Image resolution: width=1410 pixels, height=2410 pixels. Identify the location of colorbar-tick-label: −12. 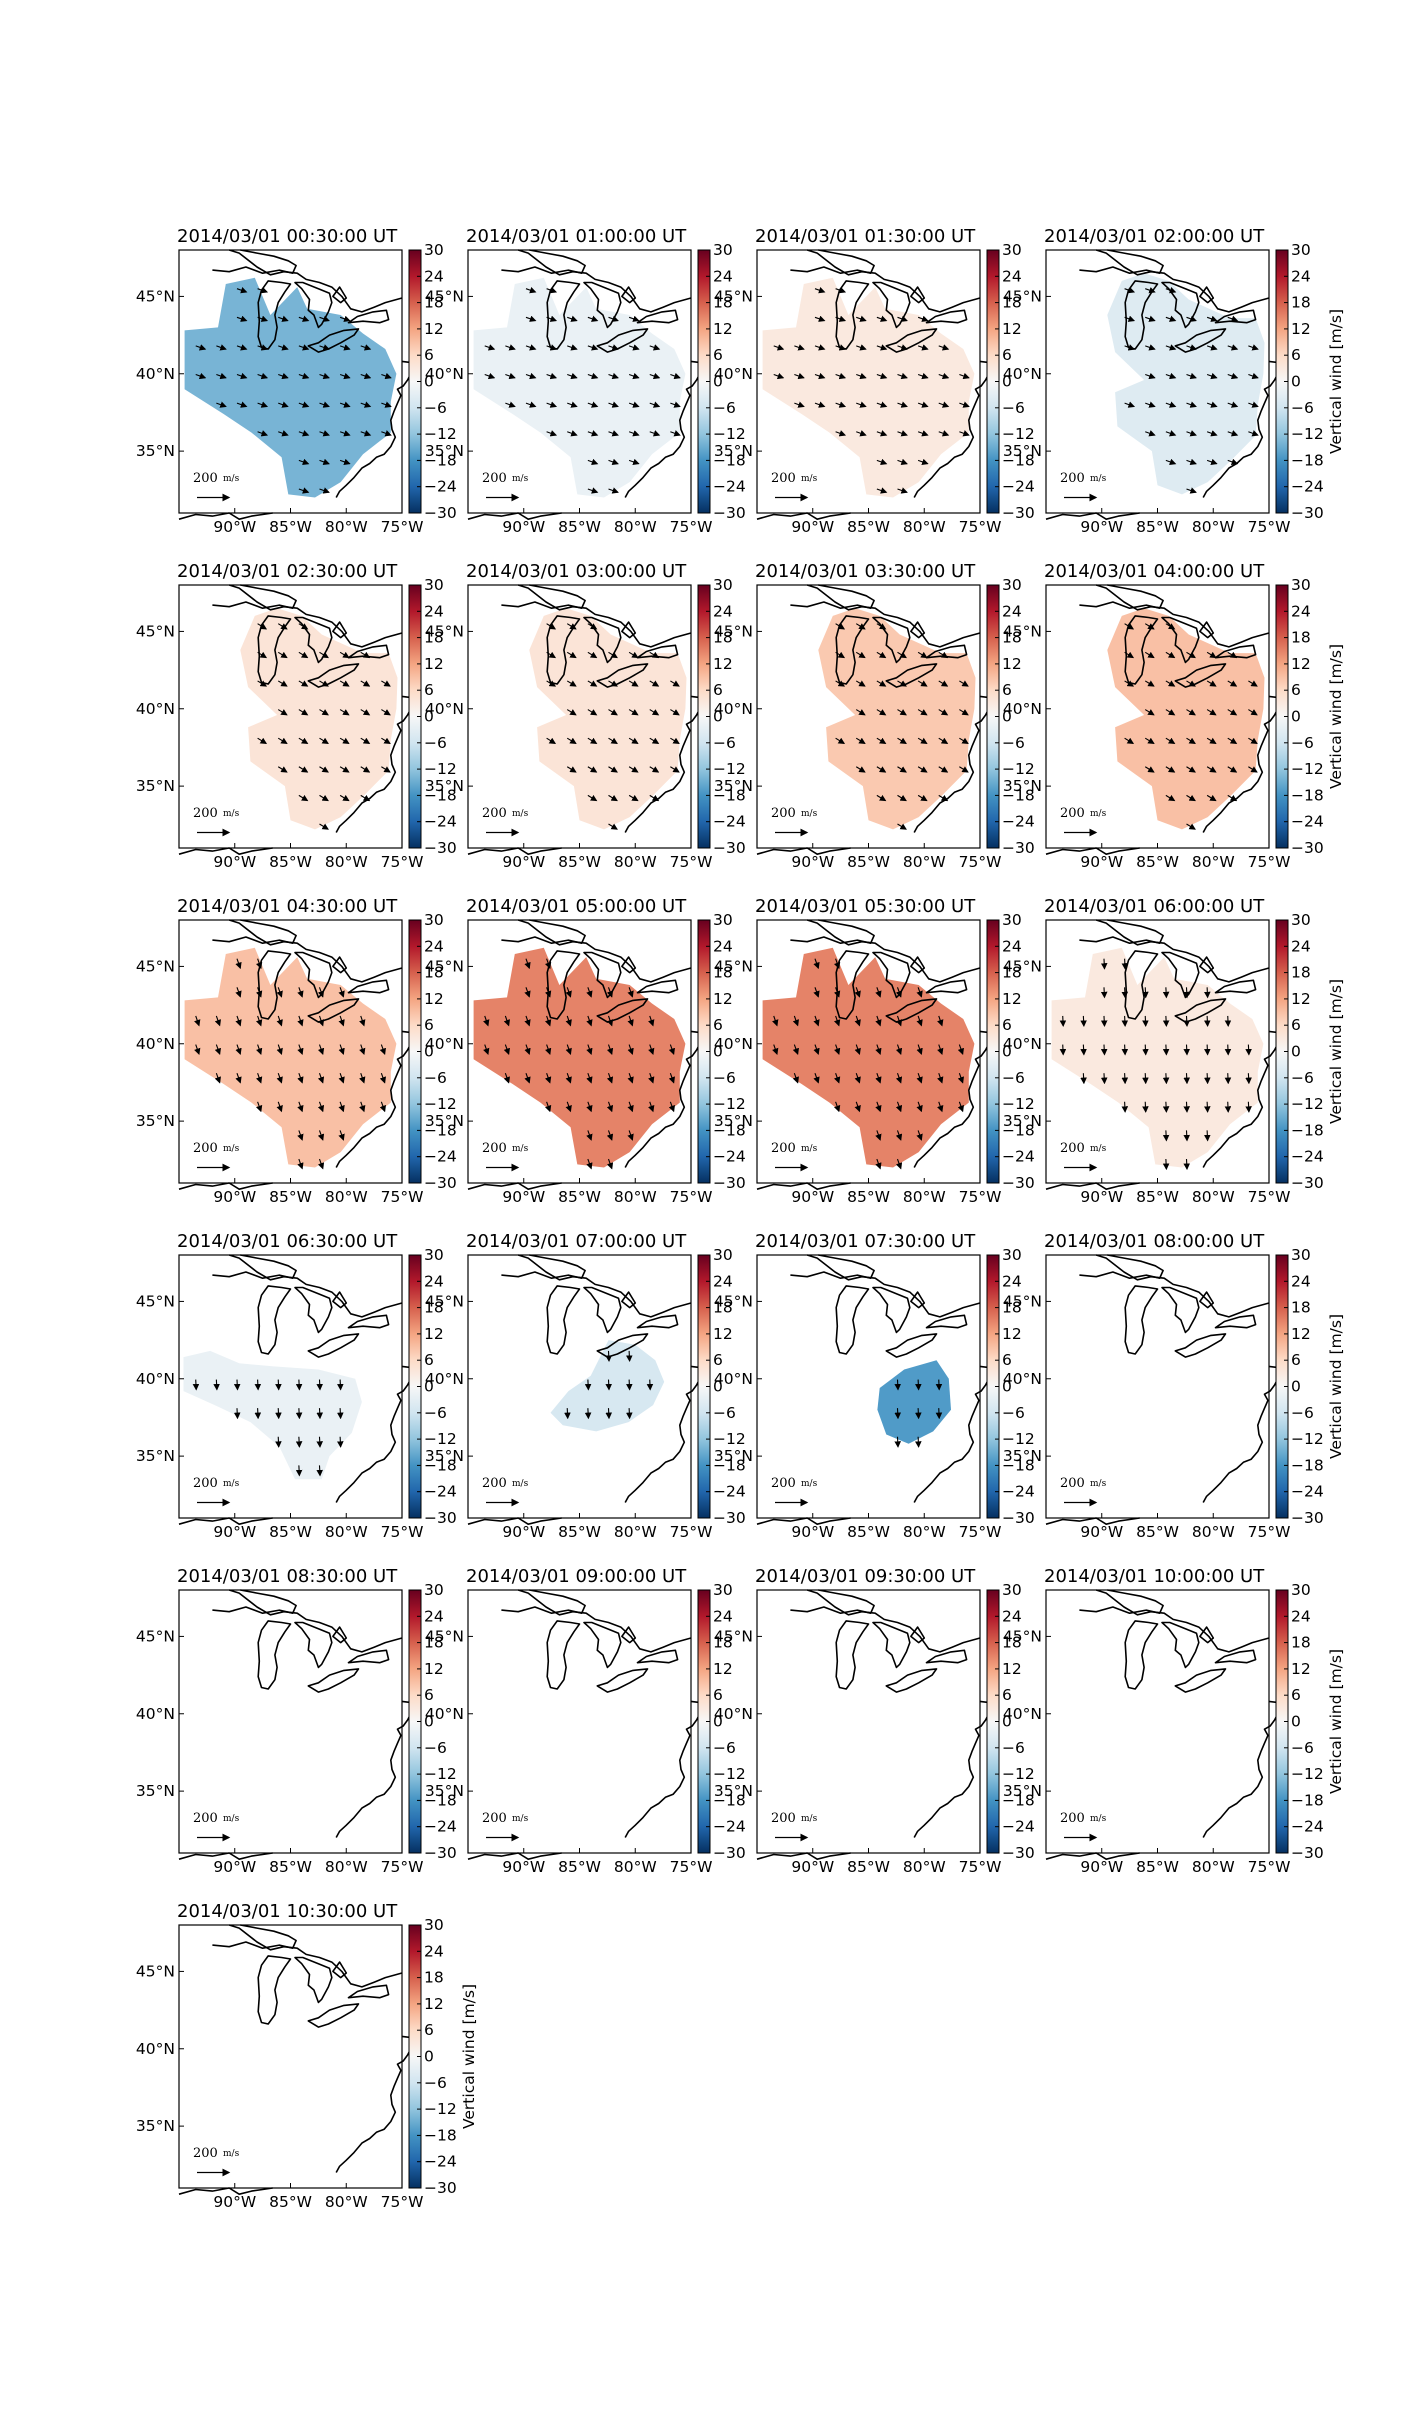
(1018, 434).